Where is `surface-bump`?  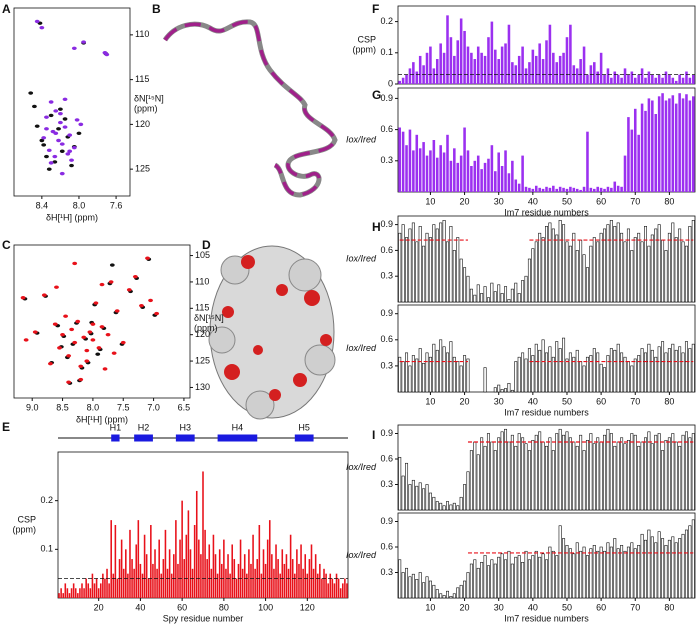 surface-bump is located at coordinates (305, 275).